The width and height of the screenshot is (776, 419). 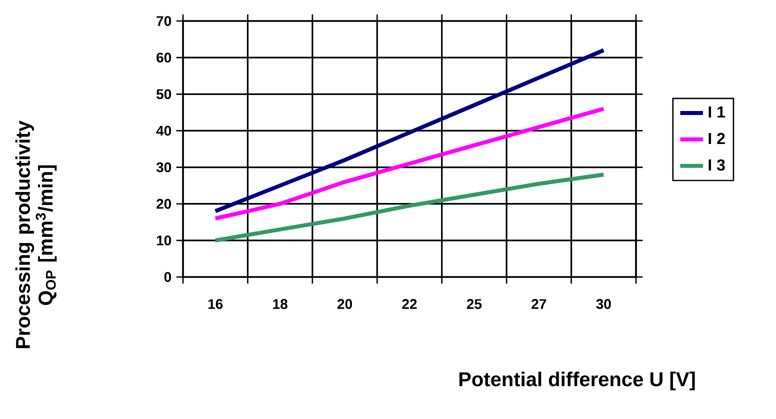 What do you see at coordinates (409, 304) in the screenshot?
I see `x-tick-label: 22` at bounding box center [409, 304].